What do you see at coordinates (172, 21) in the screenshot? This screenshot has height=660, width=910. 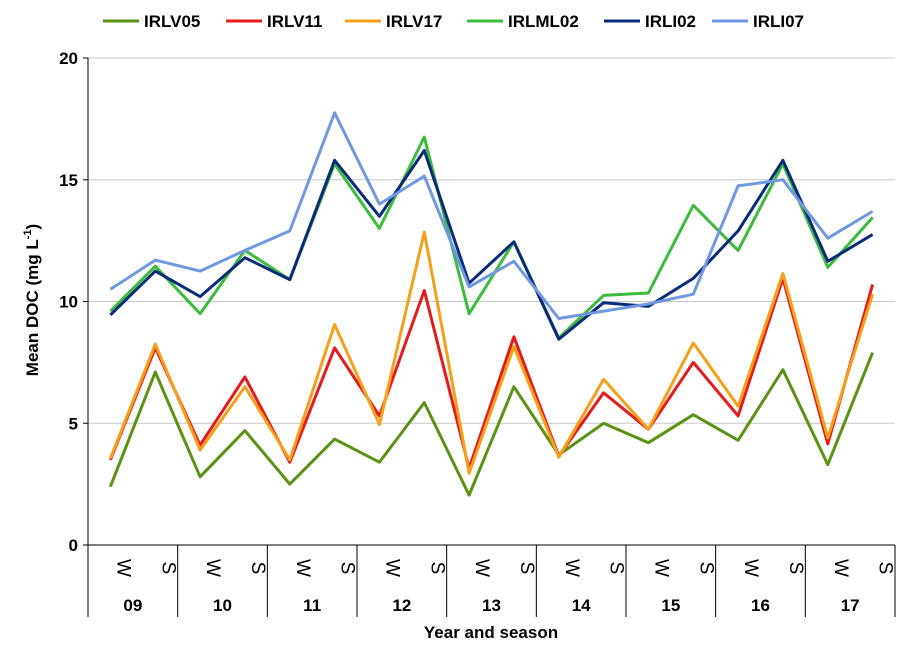 I see `legend-label: IRLV05` at bounding box center [172, 21].